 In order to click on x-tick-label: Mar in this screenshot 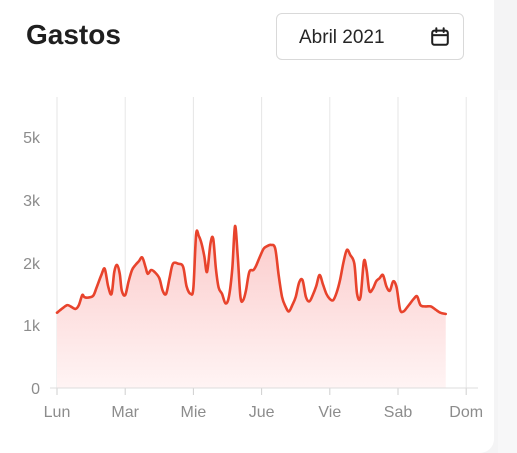, I will do `click(125, 412)`.